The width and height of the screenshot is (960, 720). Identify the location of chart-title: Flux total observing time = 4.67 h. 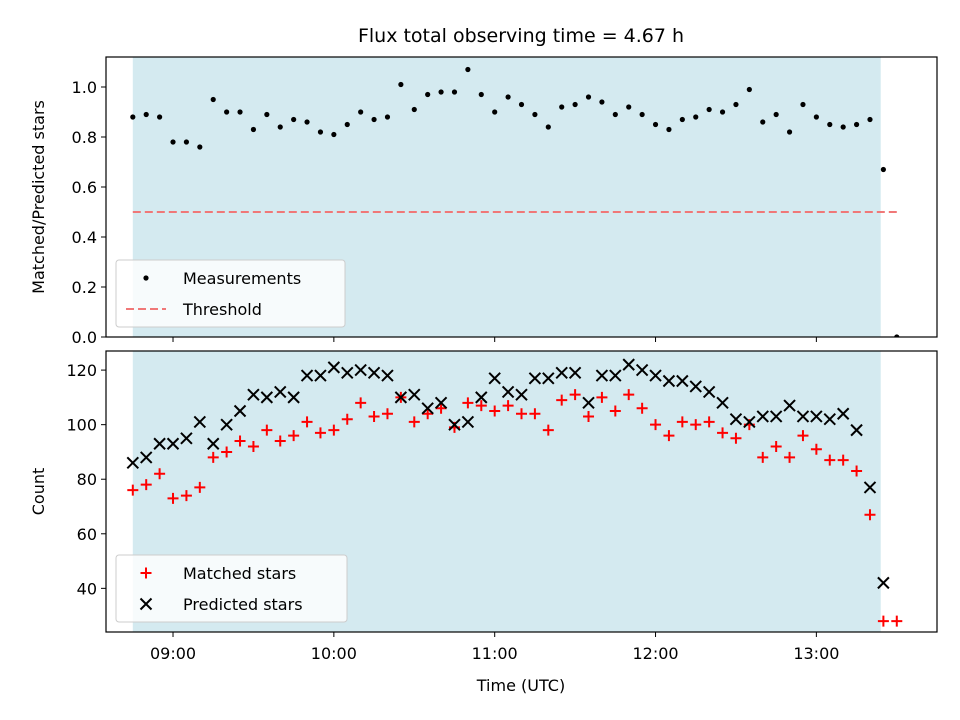
(521, 36).